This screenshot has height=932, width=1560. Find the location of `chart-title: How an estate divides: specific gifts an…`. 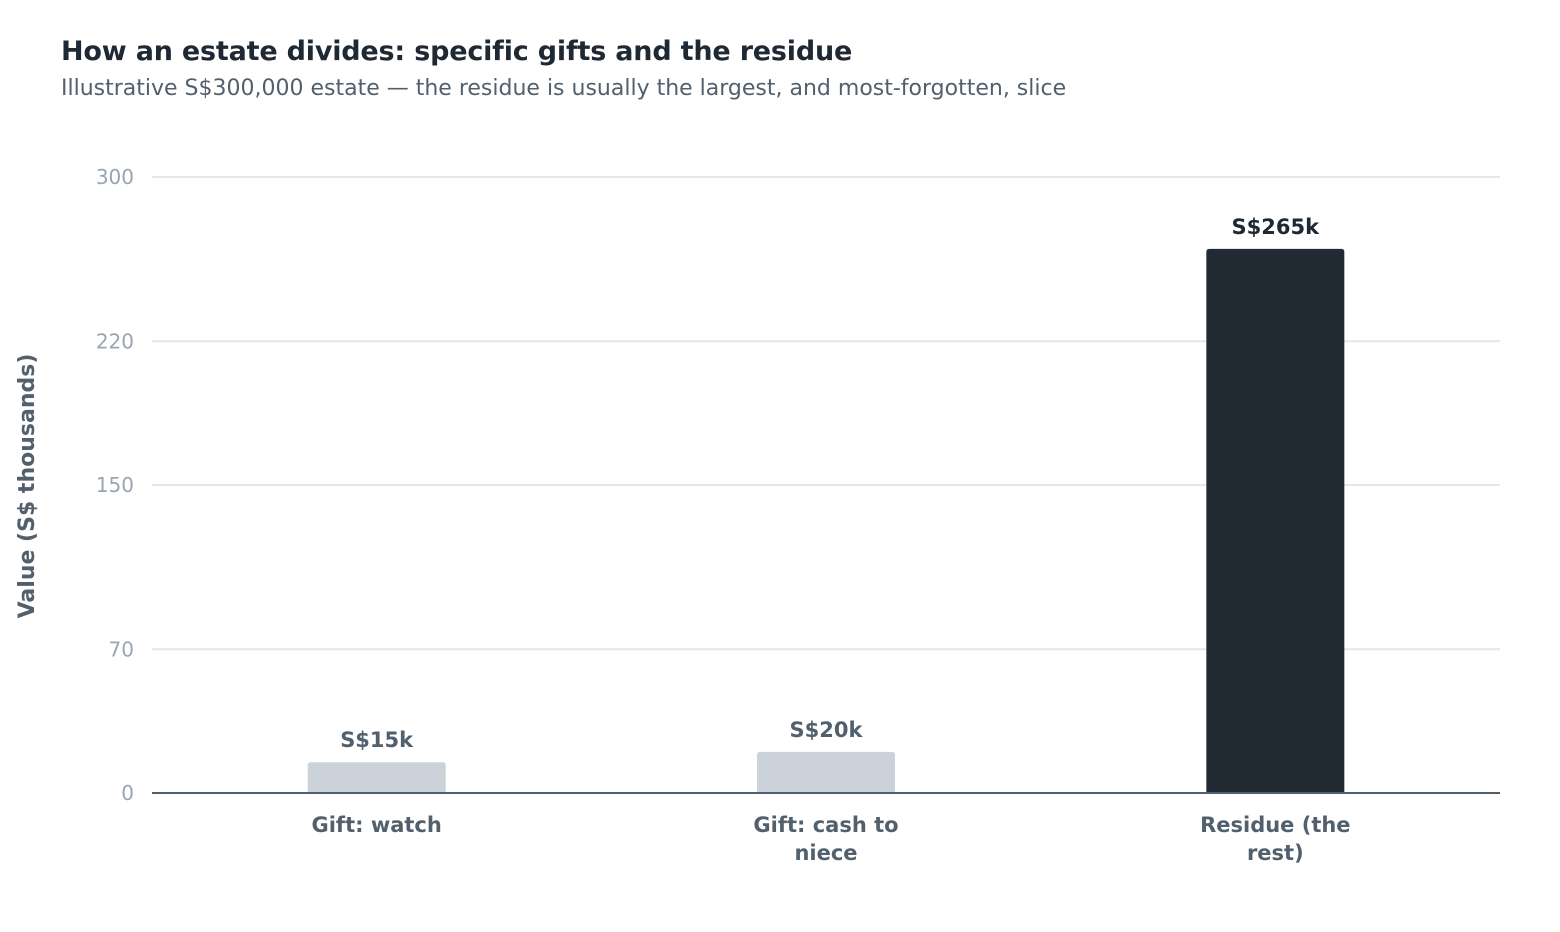

chart-title: How an estate divides: specific gifts an… is located at coordinates (457, 51).